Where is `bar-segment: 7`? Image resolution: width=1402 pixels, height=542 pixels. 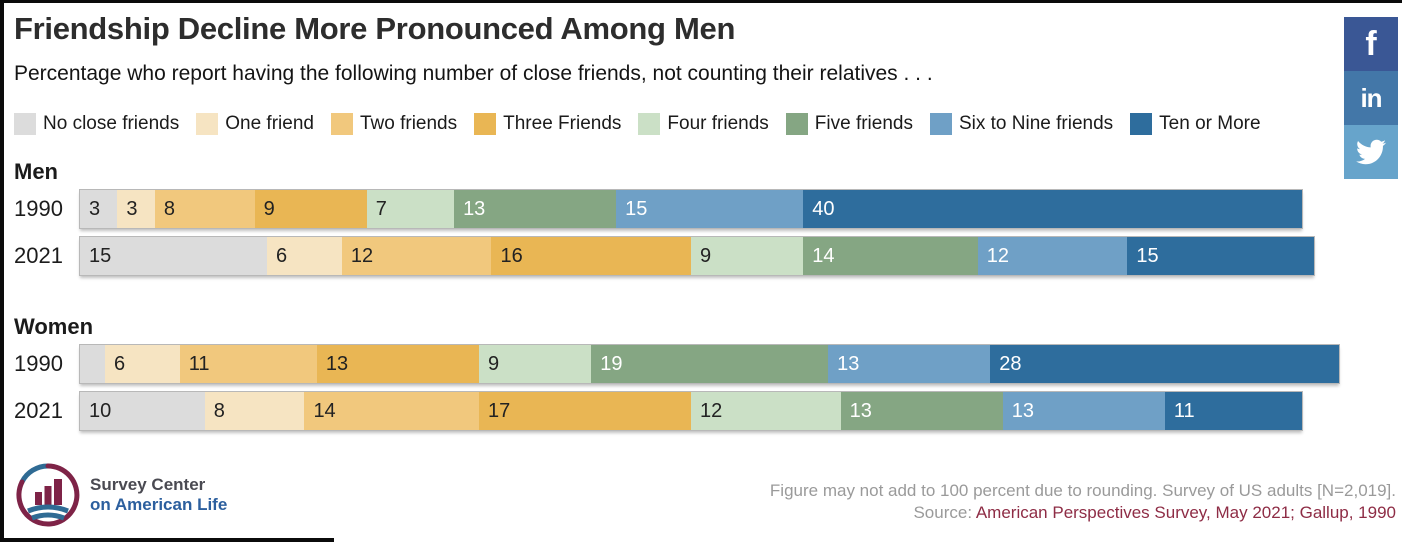
bar-segment: 7 is located at coordinates (410, 209).